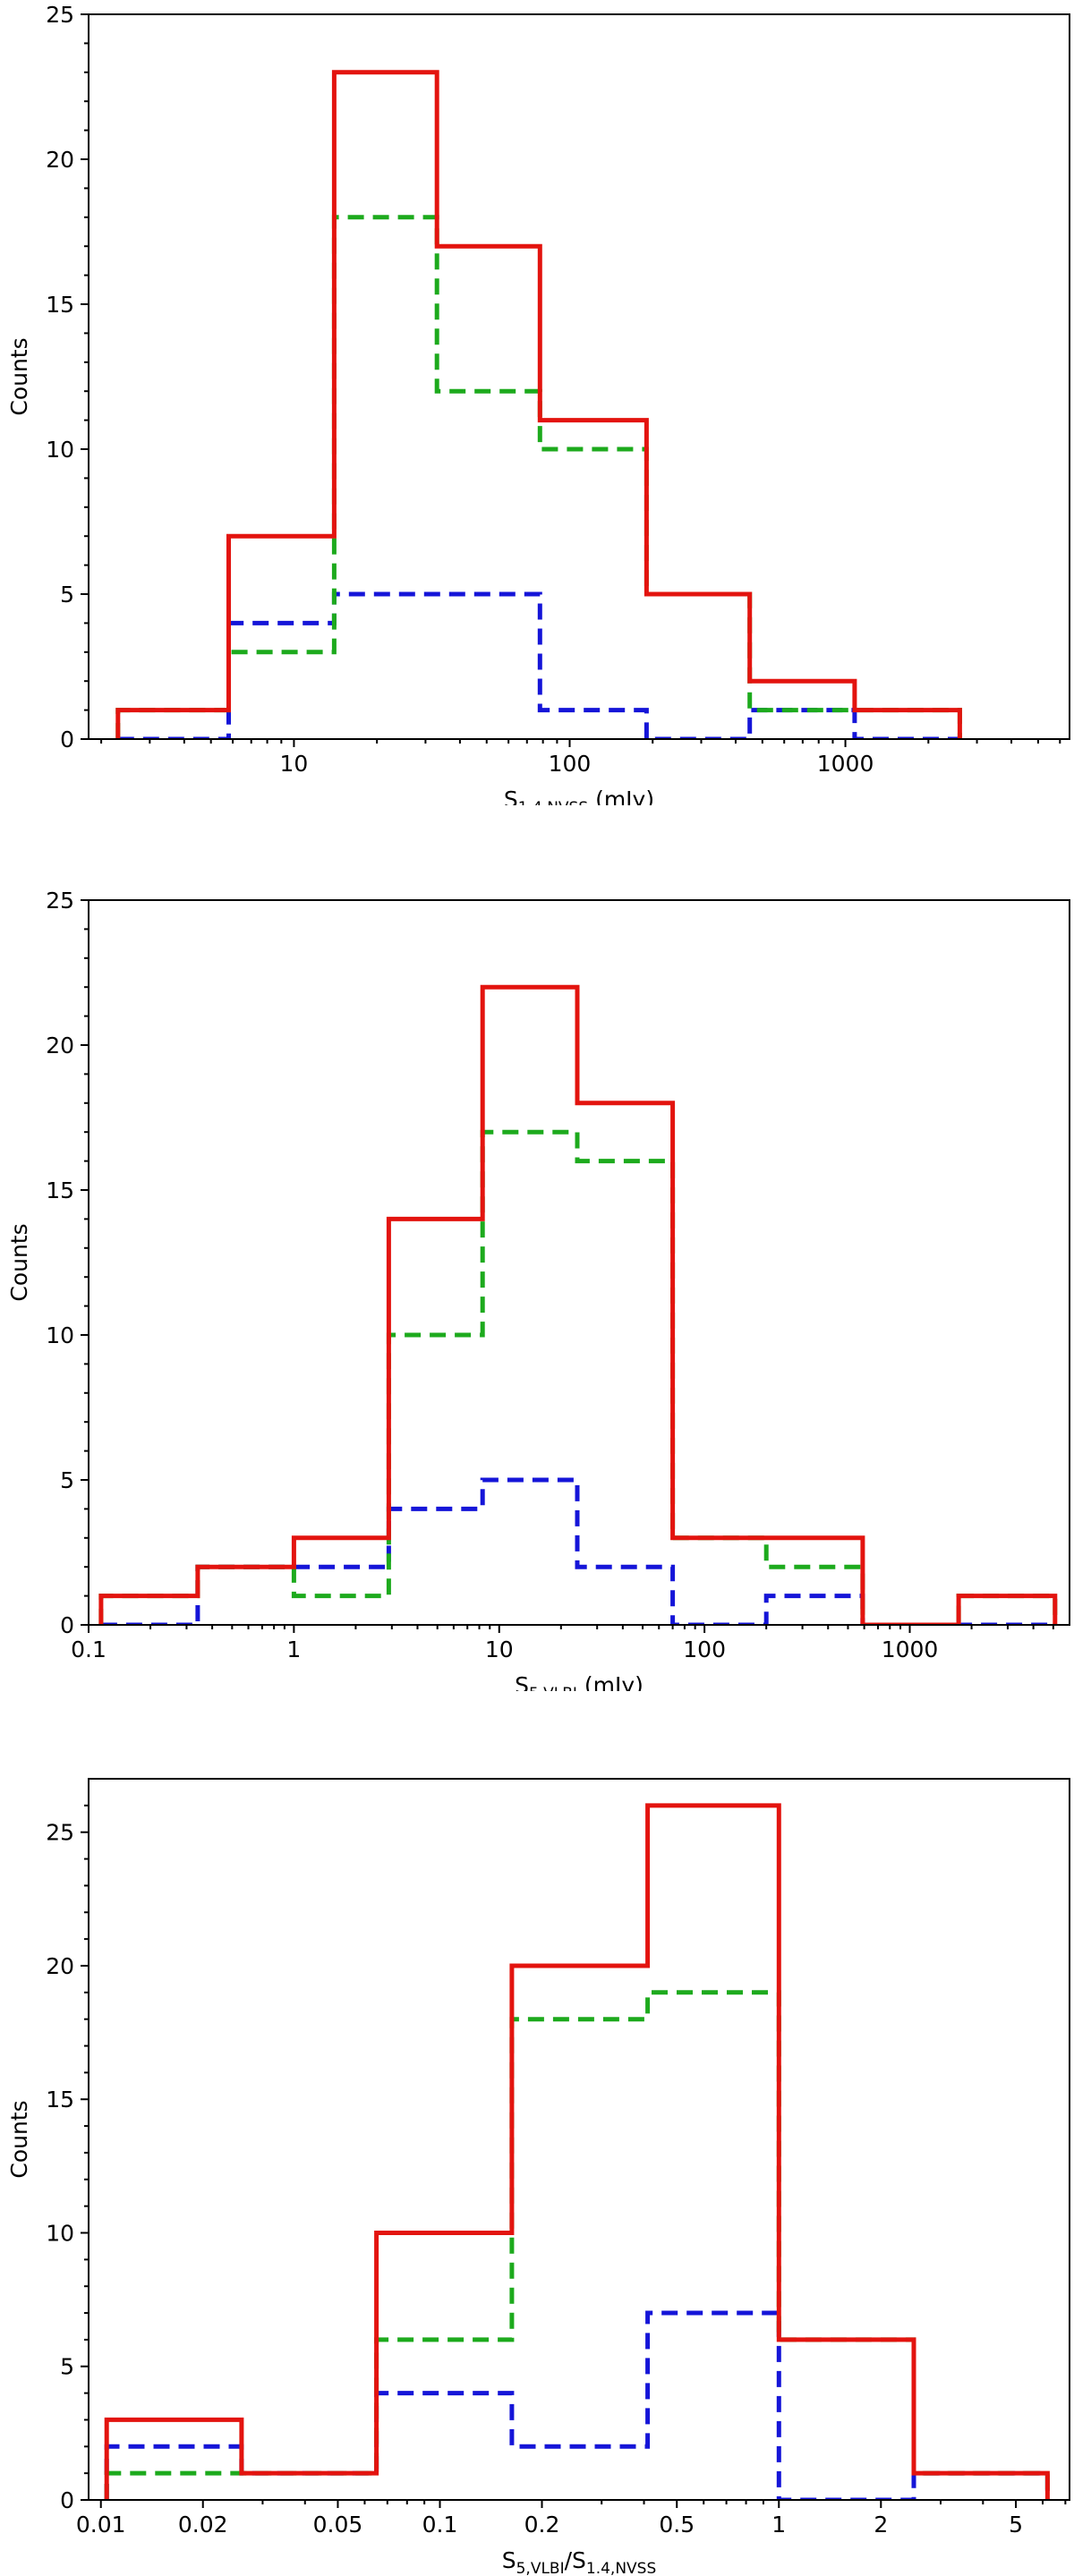  I want to click on x-tick-label: 0.2, so click(542, 2525).